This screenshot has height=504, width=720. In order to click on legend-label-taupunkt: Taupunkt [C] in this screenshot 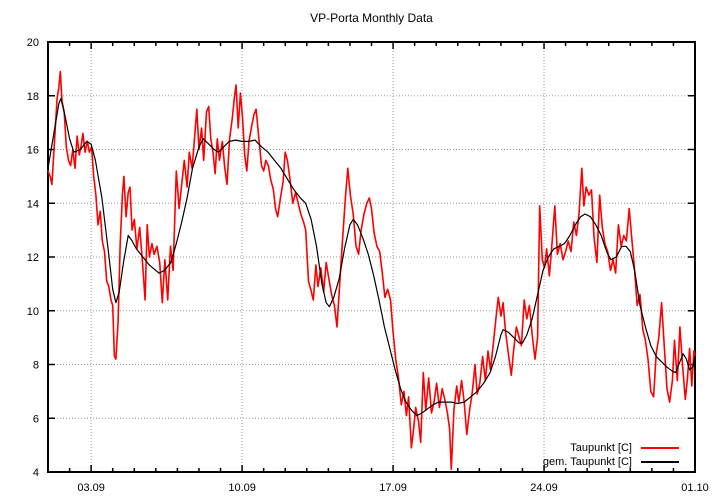, I will do `click(601, 448)`.